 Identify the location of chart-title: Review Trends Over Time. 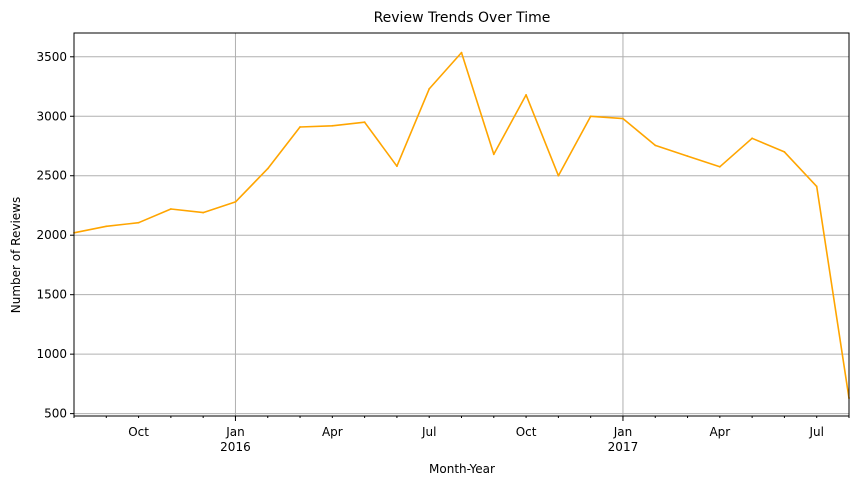
(462, 18).